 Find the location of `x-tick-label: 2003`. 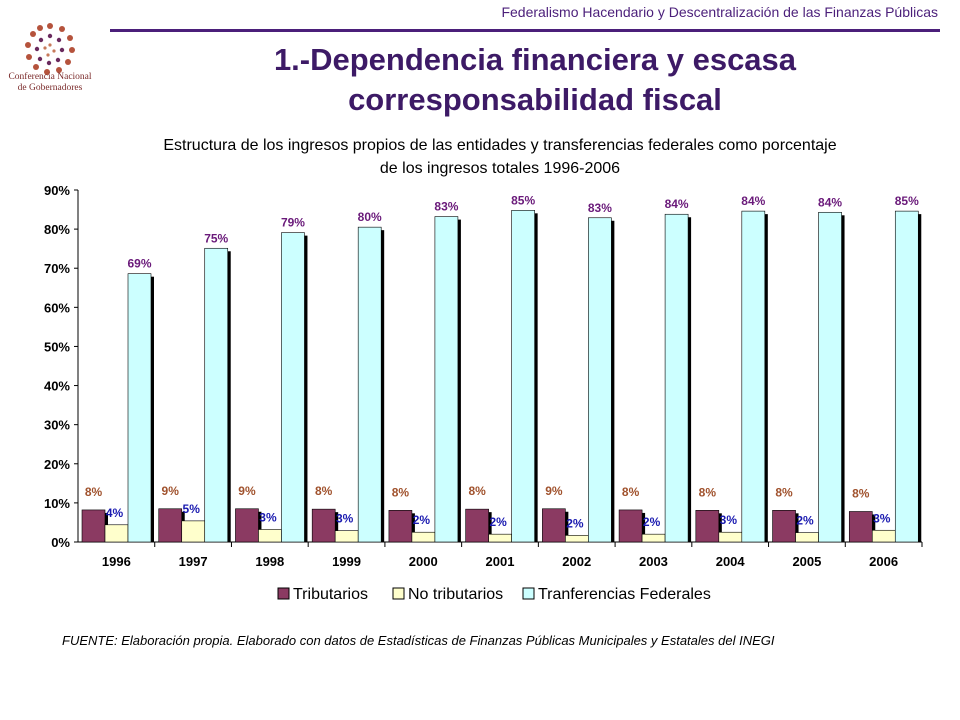

x-tick-label: 2003 is located at coordinates (653, 561).